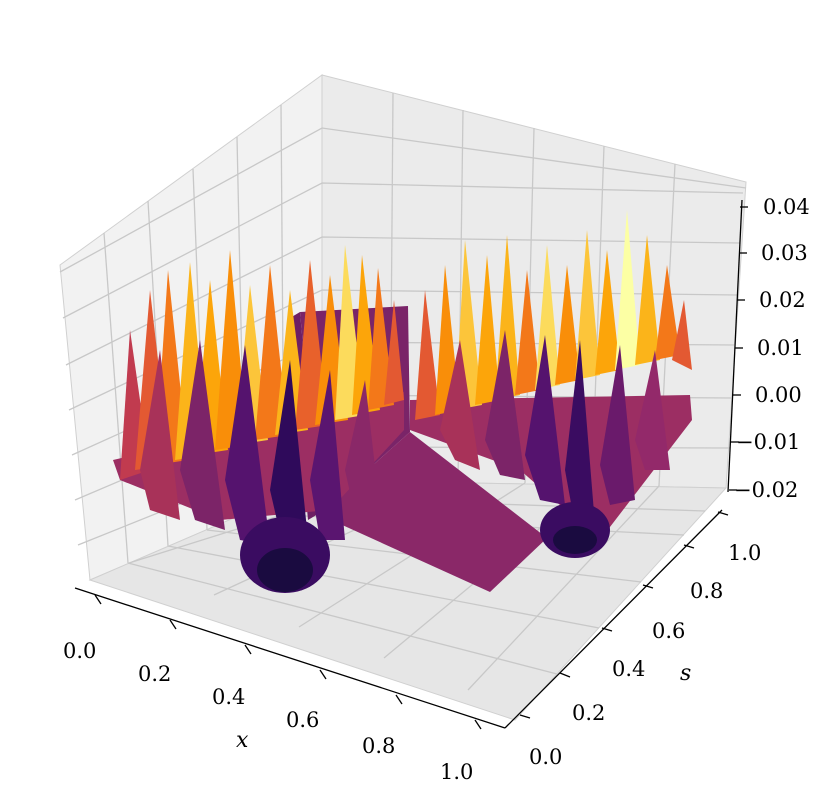 The image size is (831, 804). What do you see at coordinates (588, 713) in the screenshot?
I see `y-tick-1: 0.2` at bounding box center [588, 713].